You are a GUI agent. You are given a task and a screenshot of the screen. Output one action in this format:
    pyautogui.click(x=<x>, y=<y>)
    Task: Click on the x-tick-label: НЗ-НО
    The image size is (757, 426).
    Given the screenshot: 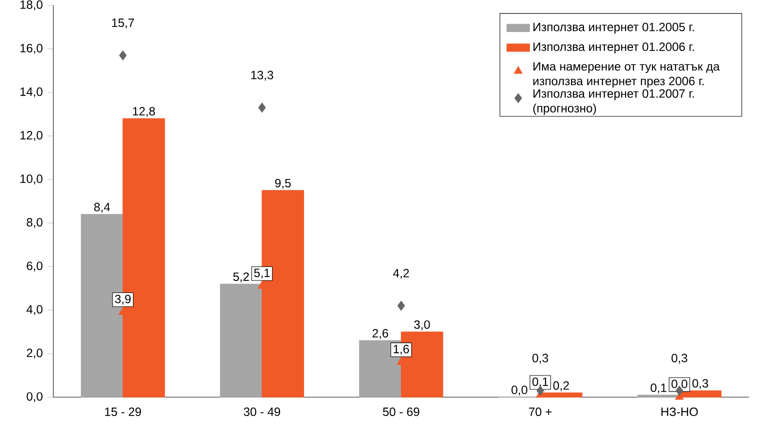 What is the action you would take?
    pyautogui.click(x=679, y=411)
    